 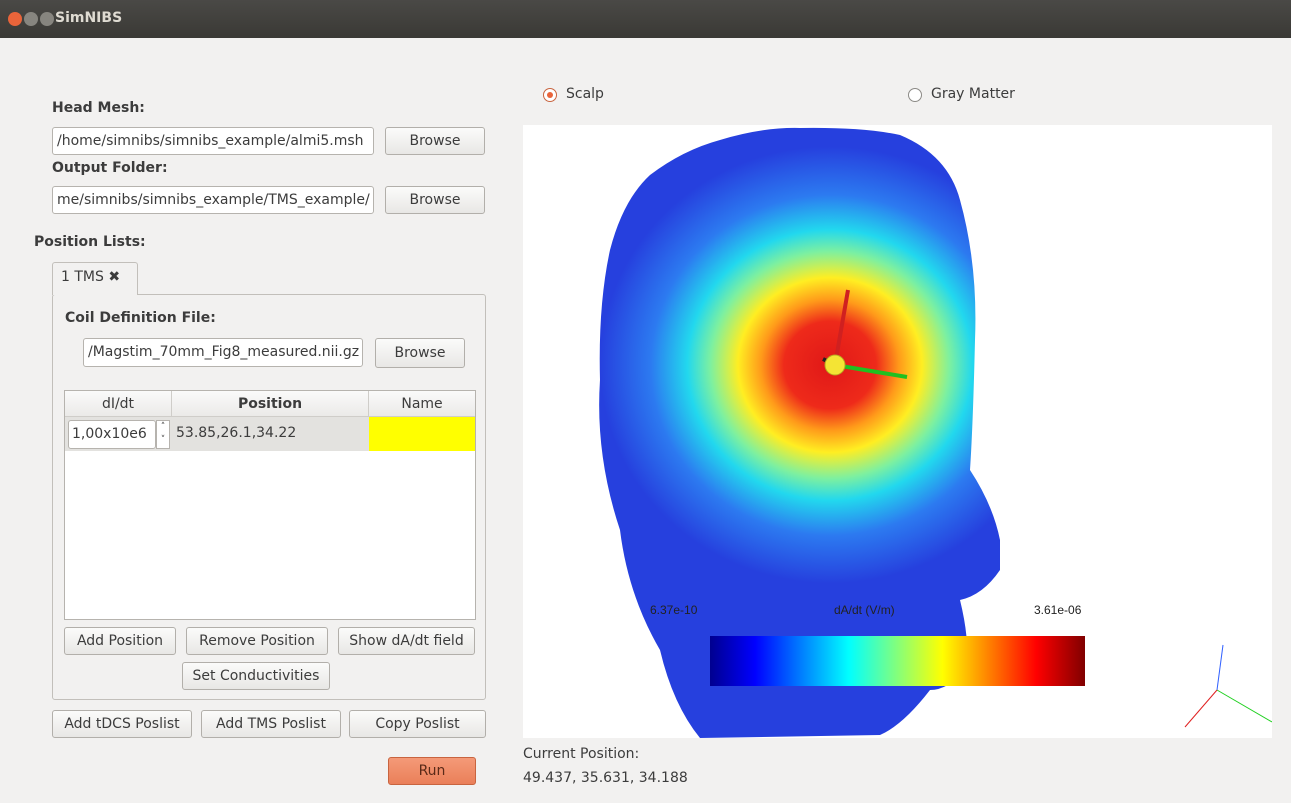 I want to click on add-position-button: Add Position, so click(x=120, y=641).